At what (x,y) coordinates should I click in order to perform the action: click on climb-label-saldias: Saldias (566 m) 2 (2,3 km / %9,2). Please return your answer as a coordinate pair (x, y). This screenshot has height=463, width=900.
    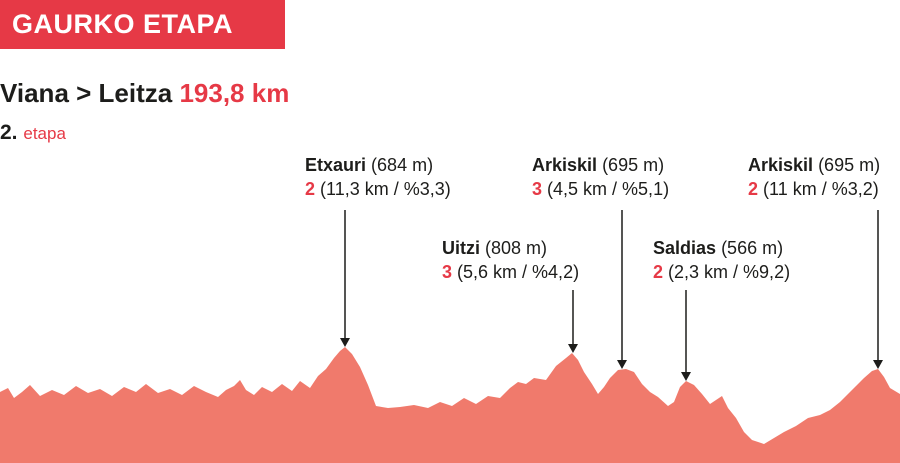
    Looking at the image, I should click on (721, 260).